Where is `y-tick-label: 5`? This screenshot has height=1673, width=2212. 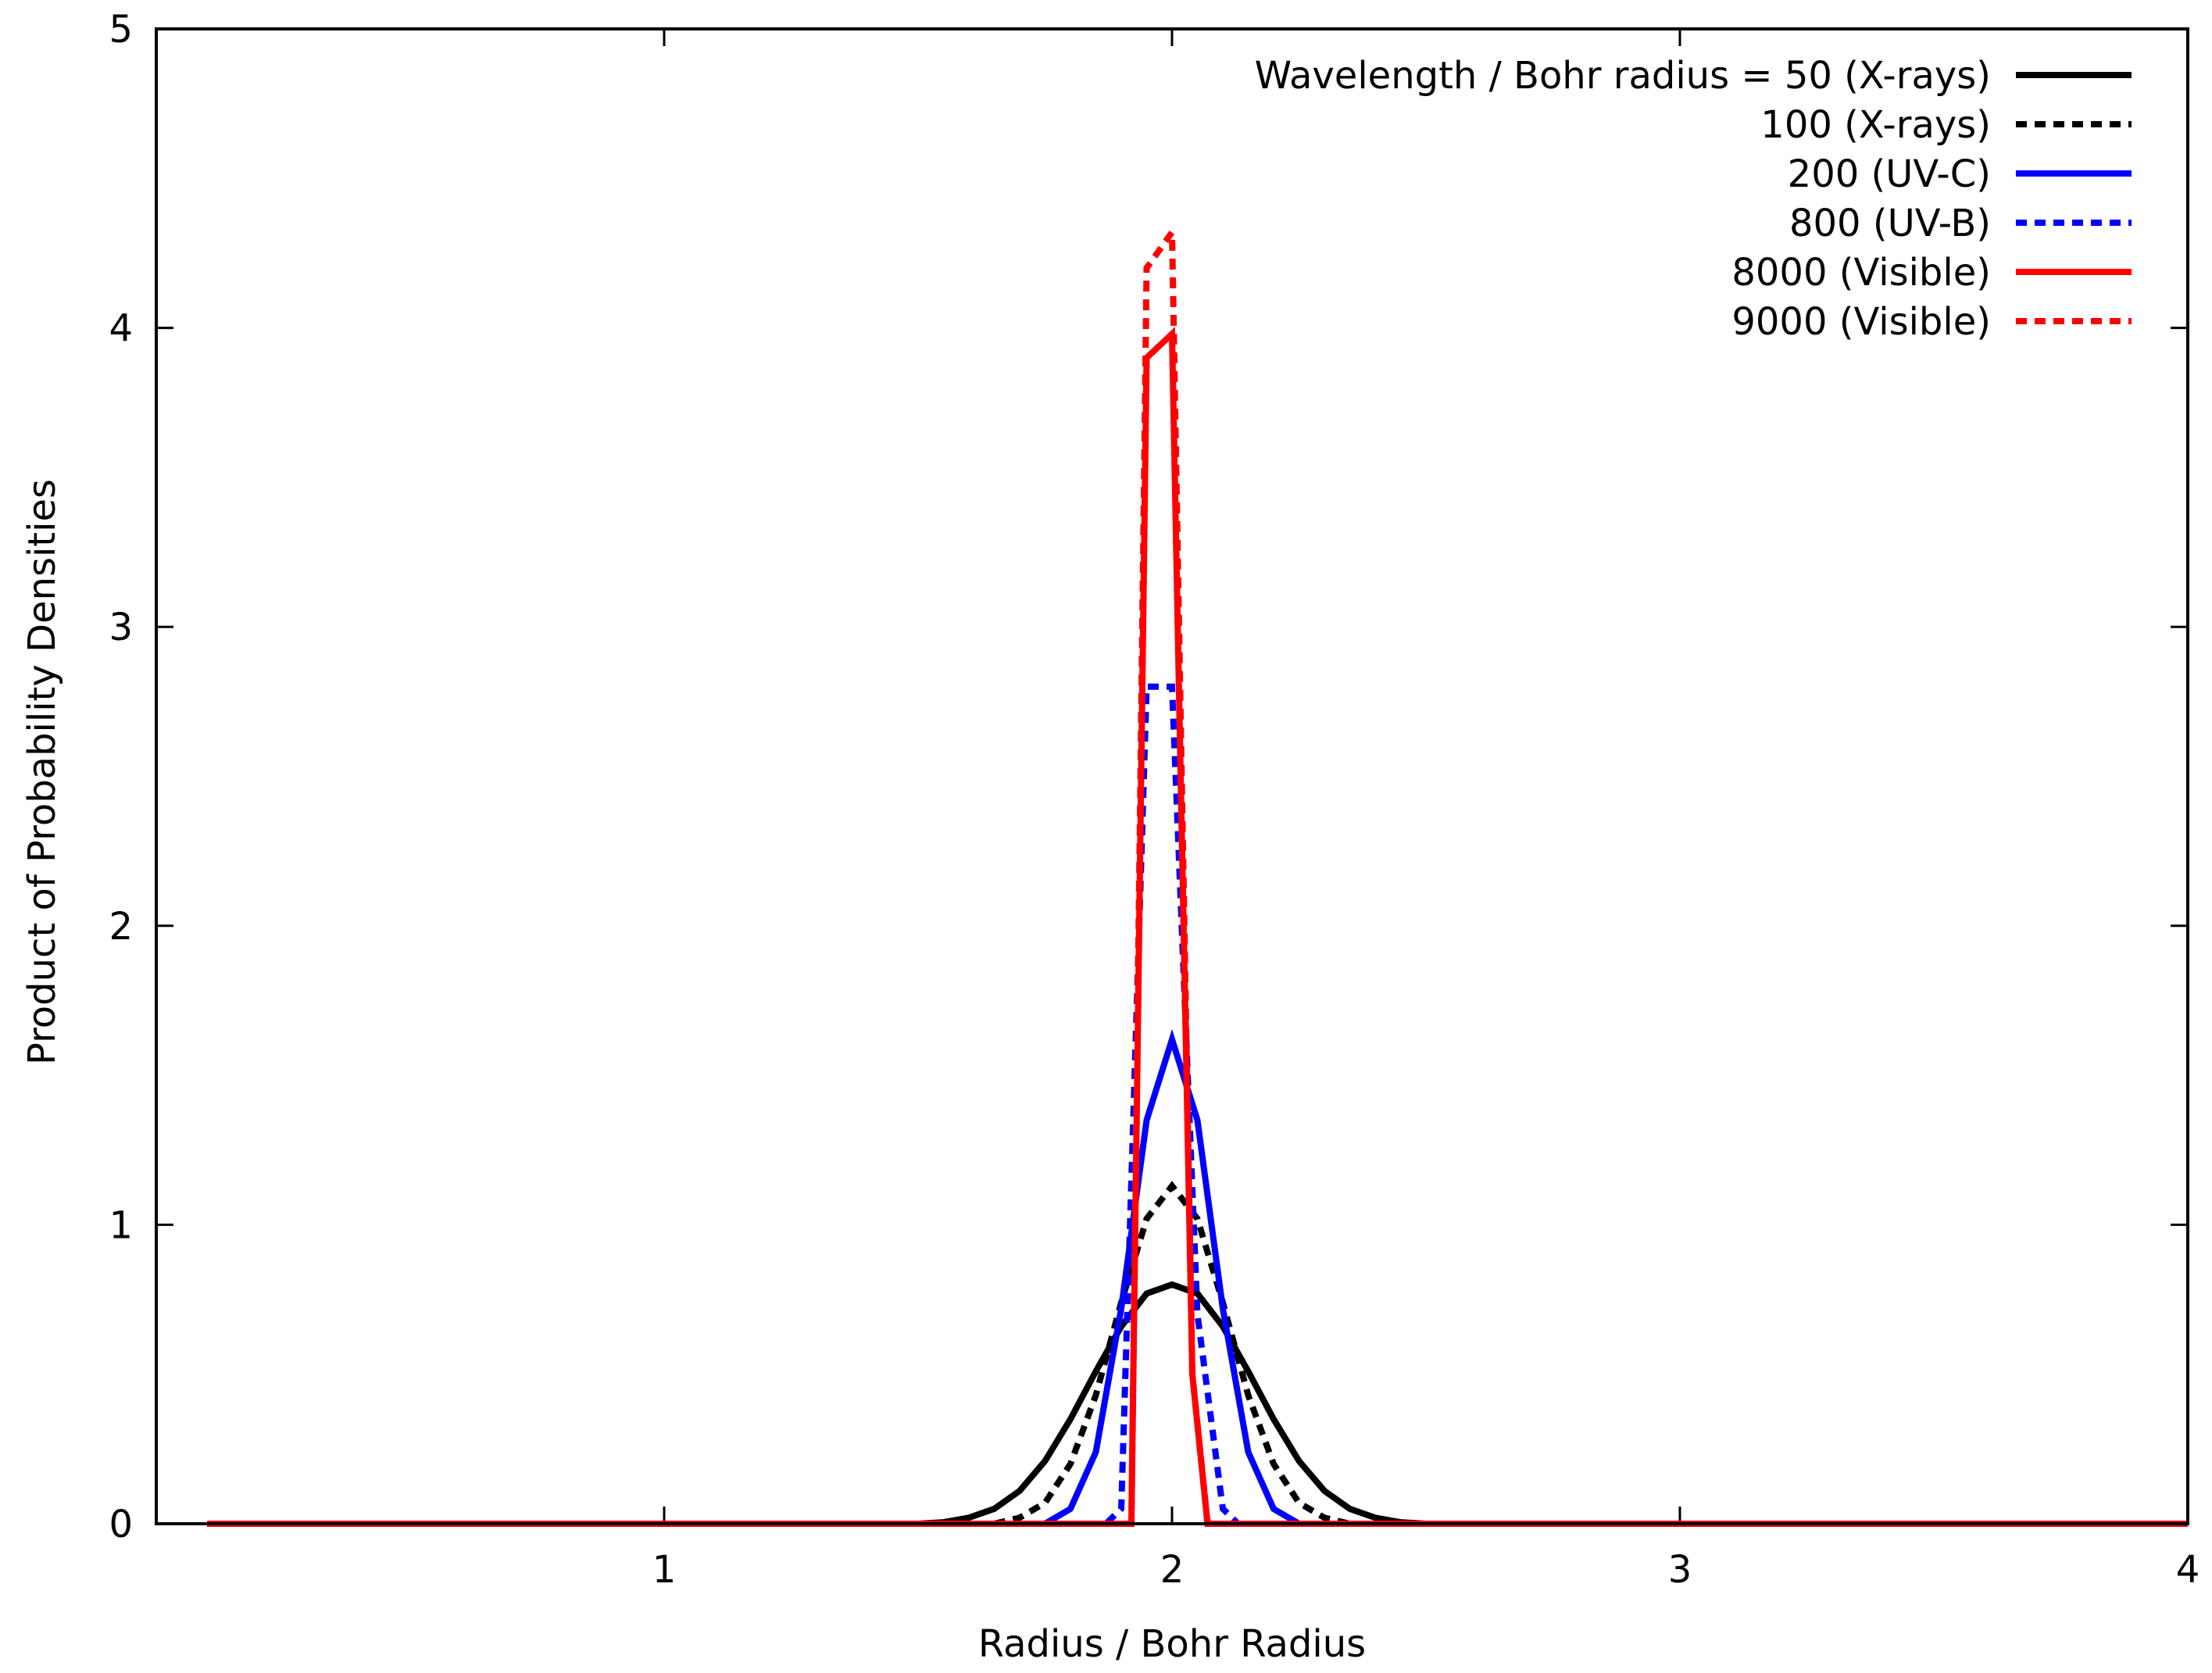
y-tick-label: 5 is located at coordinates (121, 30).